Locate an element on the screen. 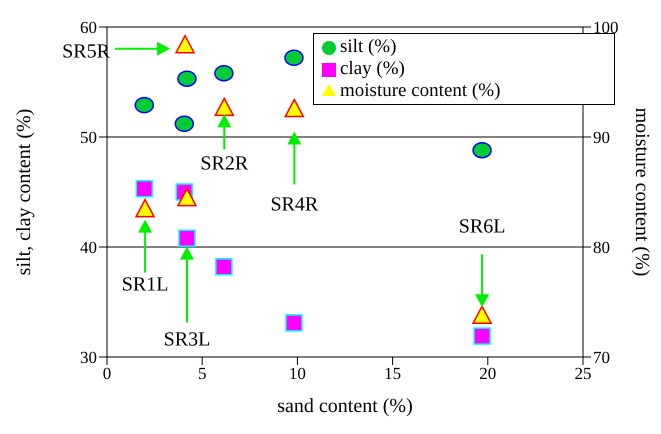 The image size is (661, 434). legend-label: clay (%) is located at coordinates (372, 68).